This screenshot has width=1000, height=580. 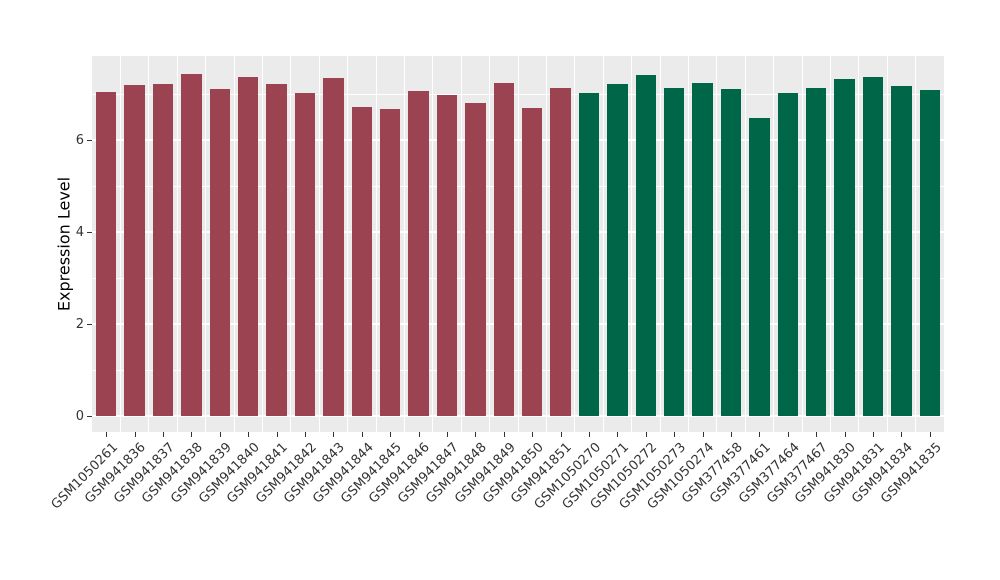 What do you see at coordinates (816, 252) in the screenshot?
I see `bar-gsm377467` at bounding box center [816, 252].